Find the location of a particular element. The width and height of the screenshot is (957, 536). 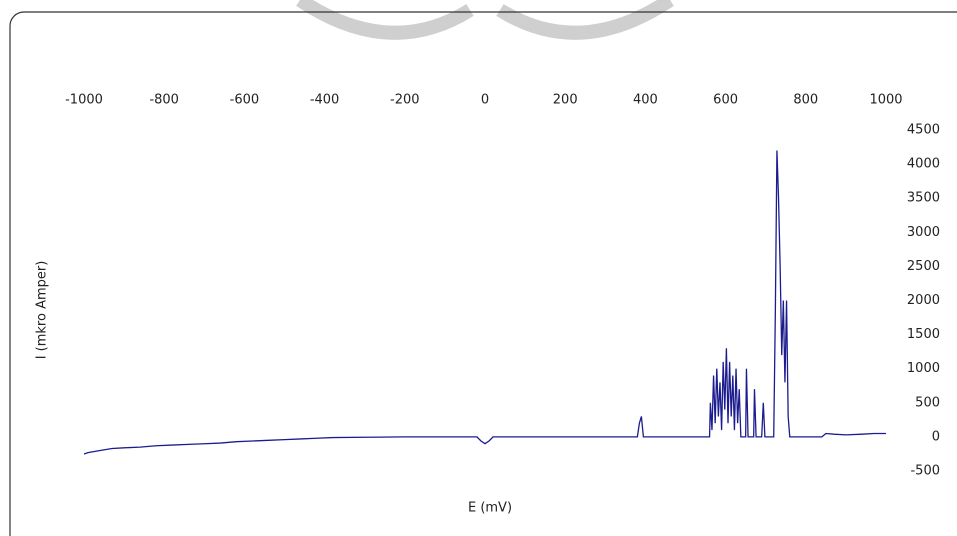

y-tick-label: 1000 is located at coordinates (923, 368).